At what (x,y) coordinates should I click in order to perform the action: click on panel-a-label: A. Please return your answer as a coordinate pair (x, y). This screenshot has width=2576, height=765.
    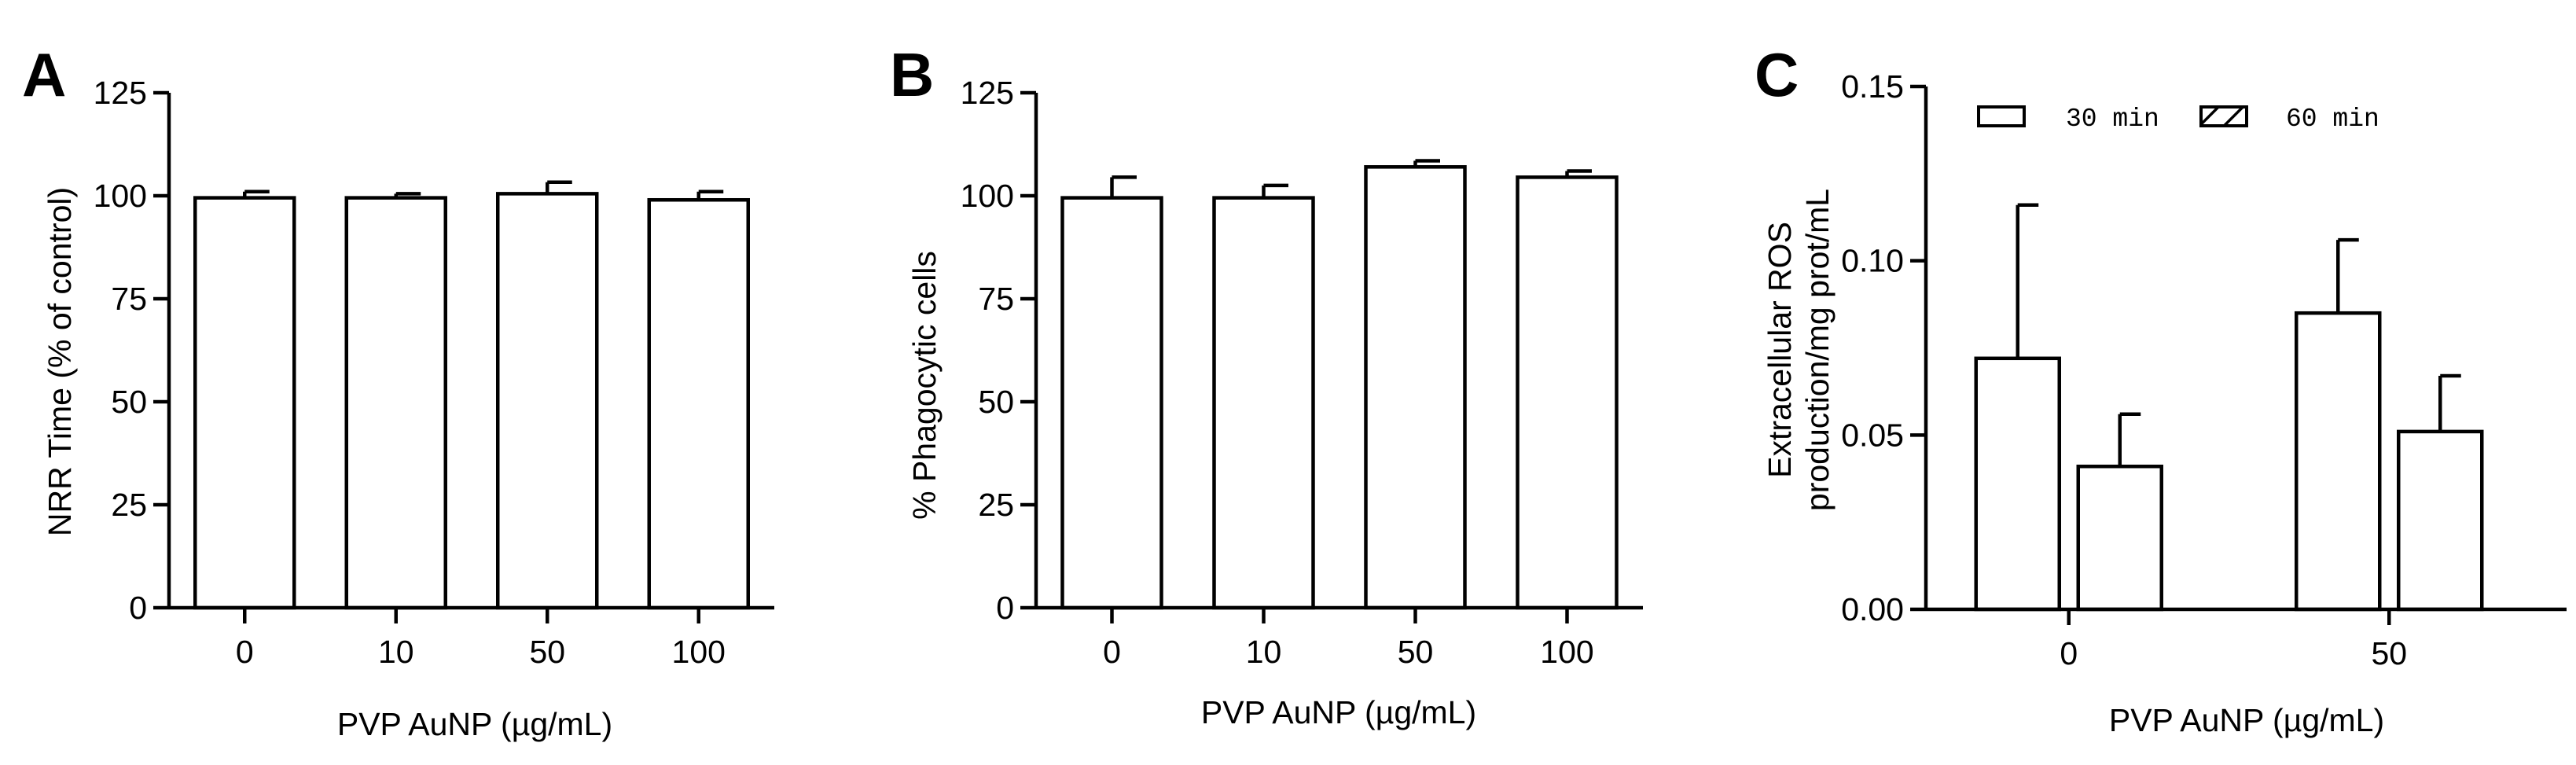
    Looking at the image, I should click on (44, 74).